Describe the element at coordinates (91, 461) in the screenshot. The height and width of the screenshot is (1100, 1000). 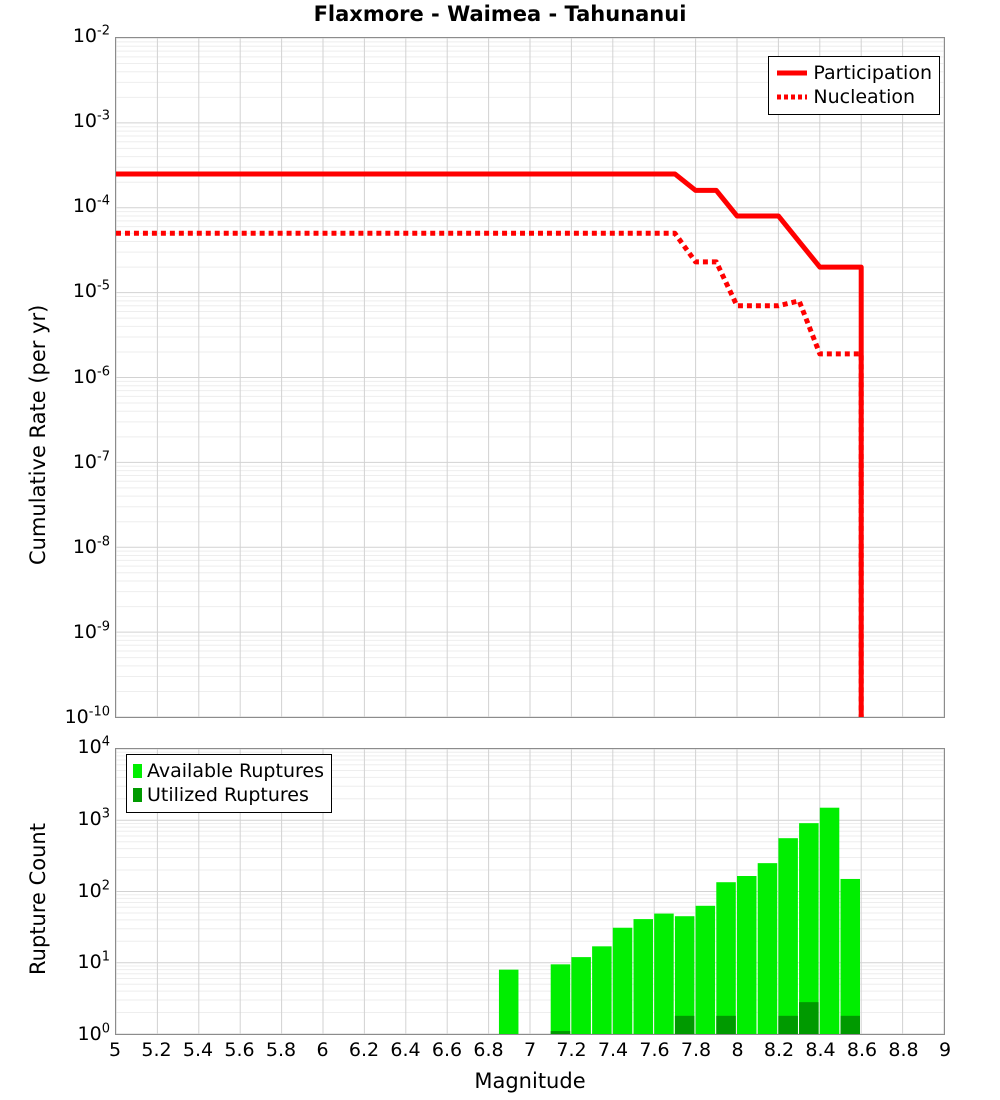
I see `y-tick-label: 10⁻⁷` at that location.